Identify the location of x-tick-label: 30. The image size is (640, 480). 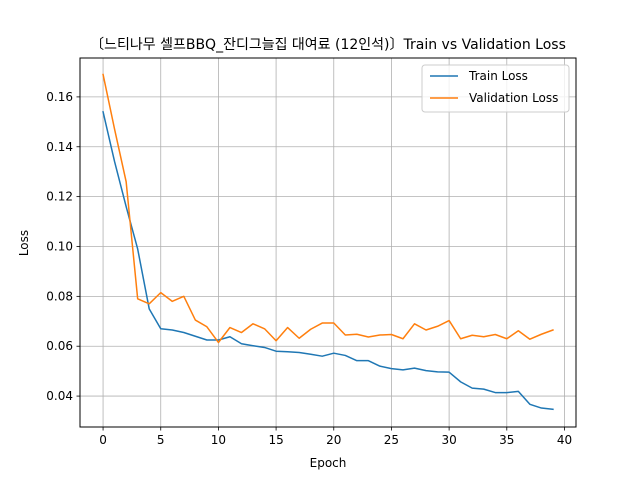
(448, 440).